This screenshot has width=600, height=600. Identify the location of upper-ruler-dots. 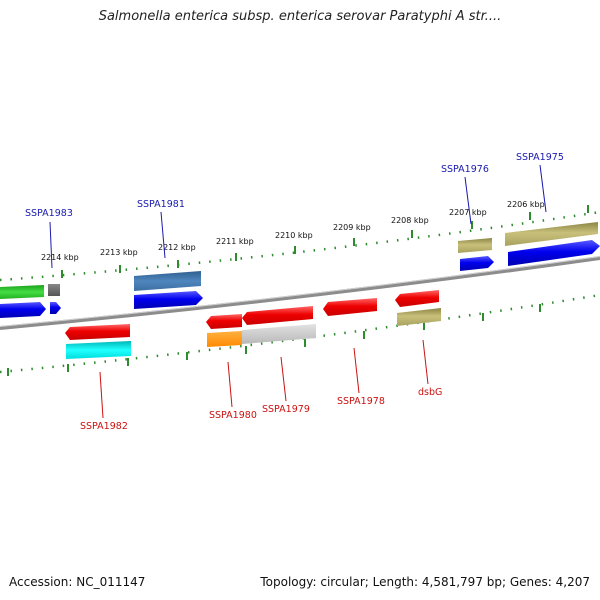
(300, 246).